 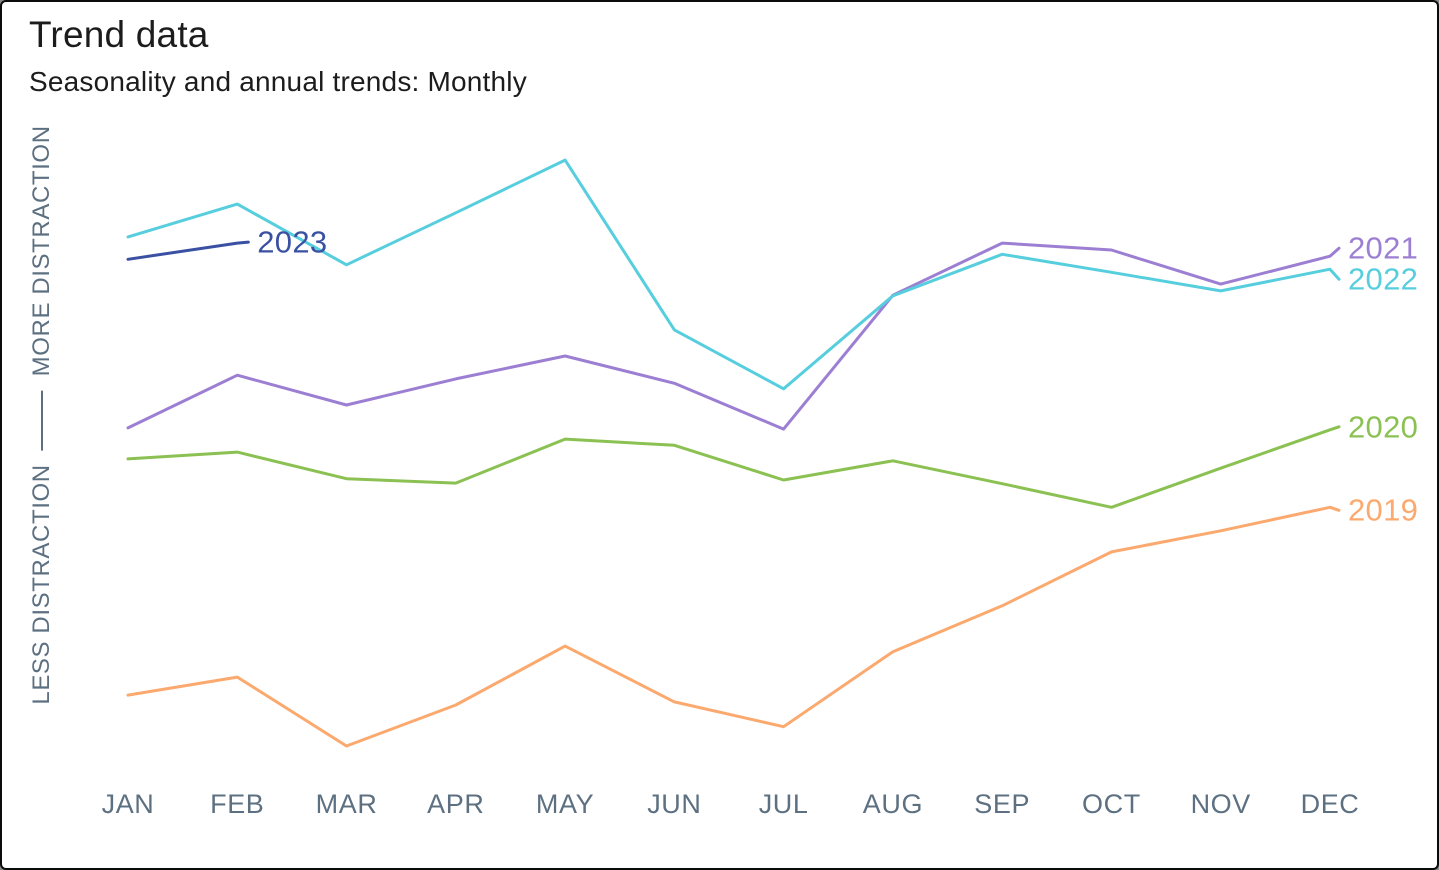 I want to click on x-axis-label-jun: JUN, so click(x=674, y=804).